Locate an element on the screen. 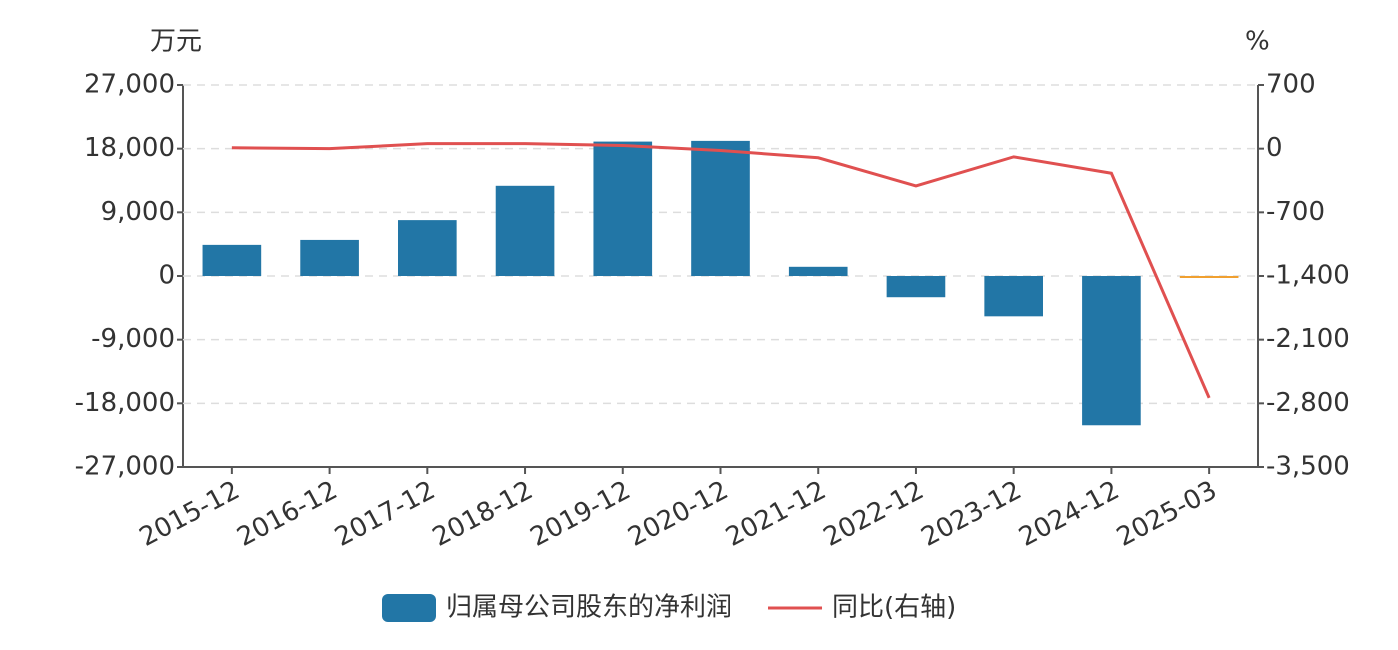  y-unit: 万元 is located at coordinates (176, 42).